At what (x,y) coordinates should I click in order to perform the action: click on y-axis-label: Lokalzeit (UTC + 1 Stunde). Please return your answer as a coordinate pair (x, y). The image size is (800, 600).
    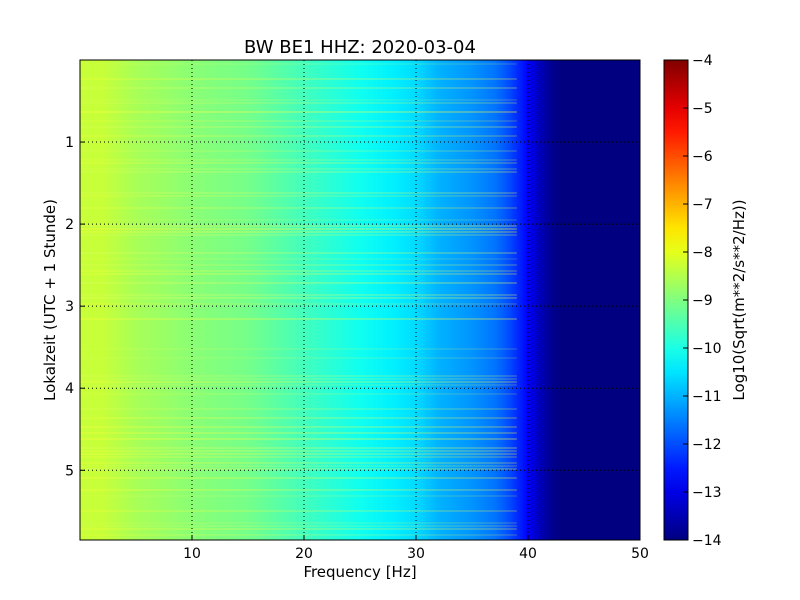
    Looking at the image, I should click on (50, 300).